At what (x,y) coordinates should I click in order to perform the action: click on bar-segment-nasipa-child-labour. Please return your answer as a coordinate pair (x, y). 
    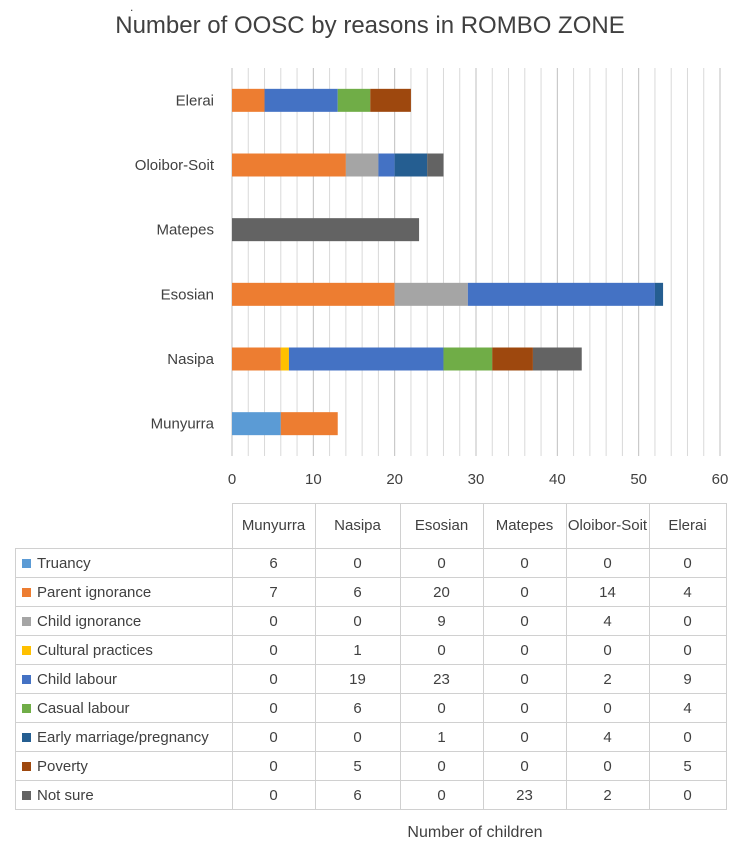
    Looking at the image, I should click on (366, 359).